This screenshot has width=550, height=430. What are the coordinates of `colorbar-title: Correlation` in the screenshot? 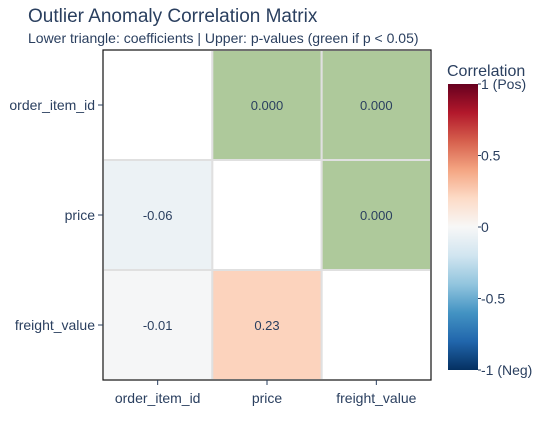 It's located at (486, 71).